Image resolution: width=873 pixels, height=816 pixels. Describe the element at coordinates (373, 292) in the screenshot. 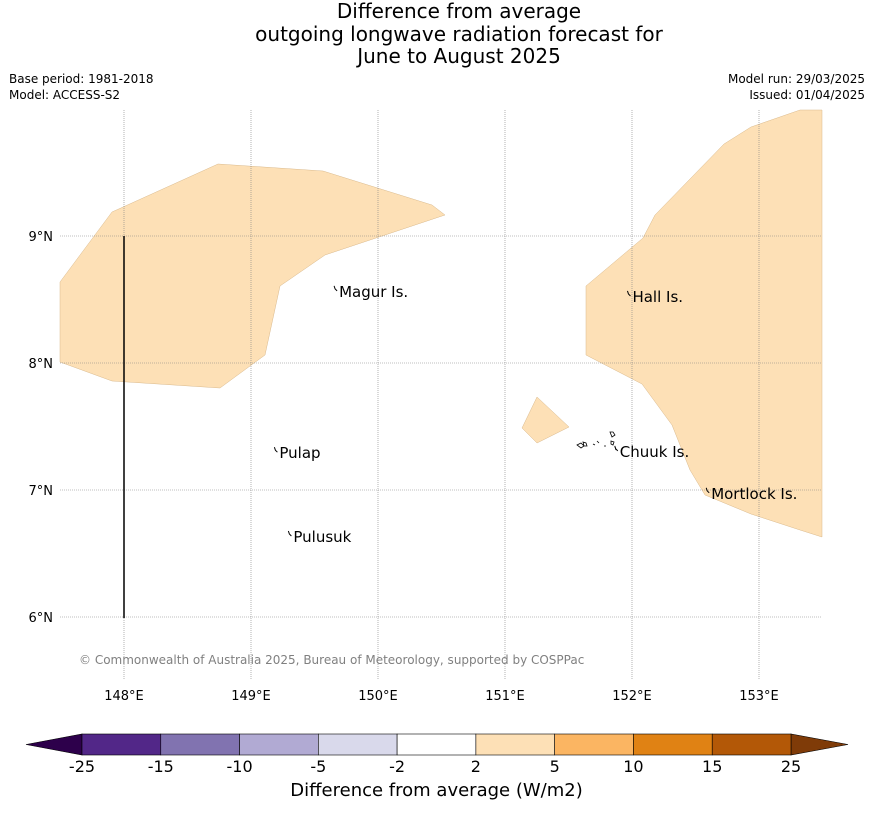

I see `place-label: Magur Is.` at that location.